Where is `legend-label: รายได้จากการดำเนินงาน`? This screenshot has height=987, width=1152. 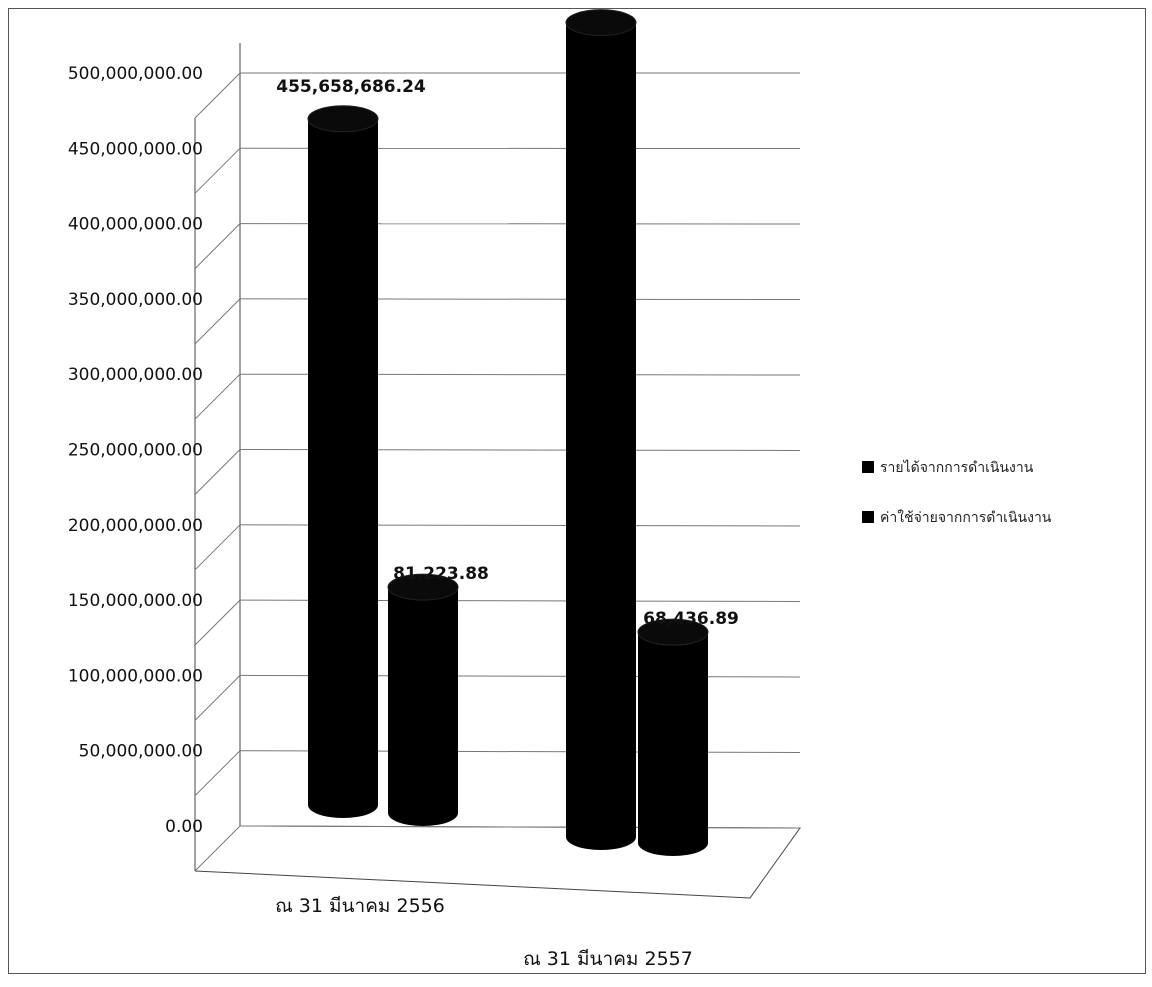 legend-label: รายได้จากการดำเนินงาน is located at coordinates (957, 467).